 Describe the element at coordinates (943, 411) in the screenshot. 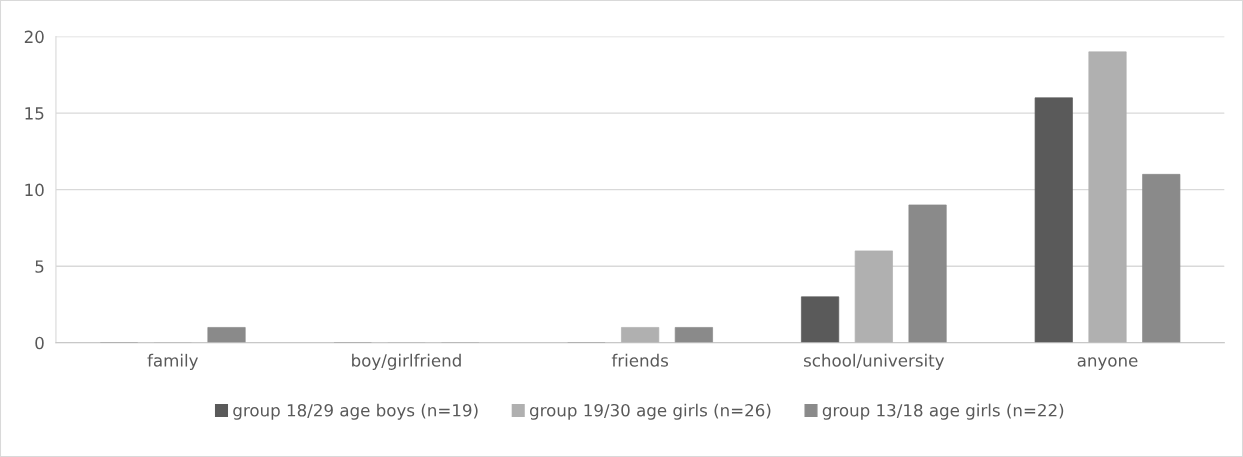

I see `legend-label: group 13/18 age girls (n=22)` at that location.